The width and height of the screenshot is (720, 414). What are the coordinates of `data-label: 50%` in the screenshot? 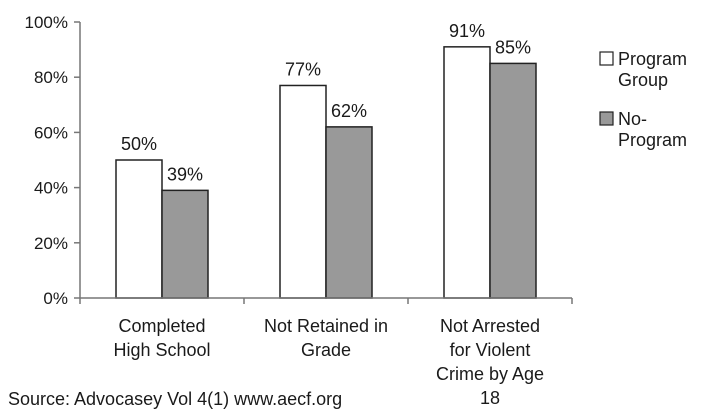 It's located at (139, 144).